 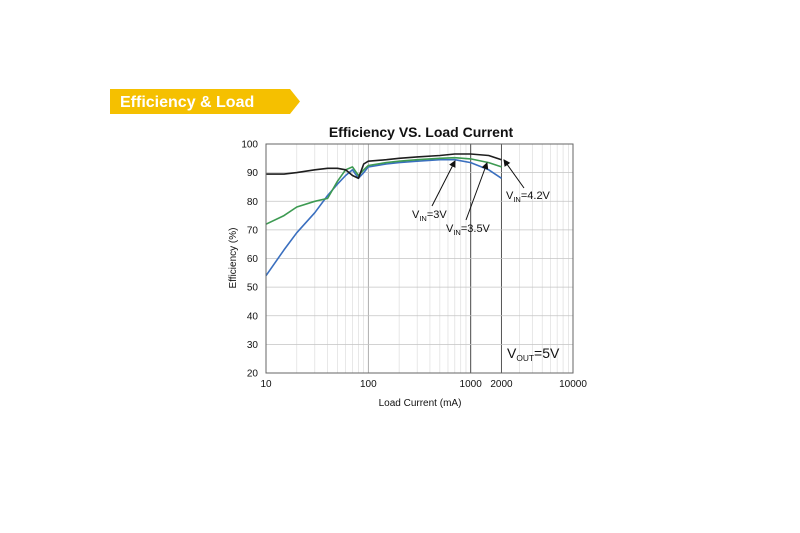 I want to click on section-banner: Efficiency & Load, so click(x=205, y=101).